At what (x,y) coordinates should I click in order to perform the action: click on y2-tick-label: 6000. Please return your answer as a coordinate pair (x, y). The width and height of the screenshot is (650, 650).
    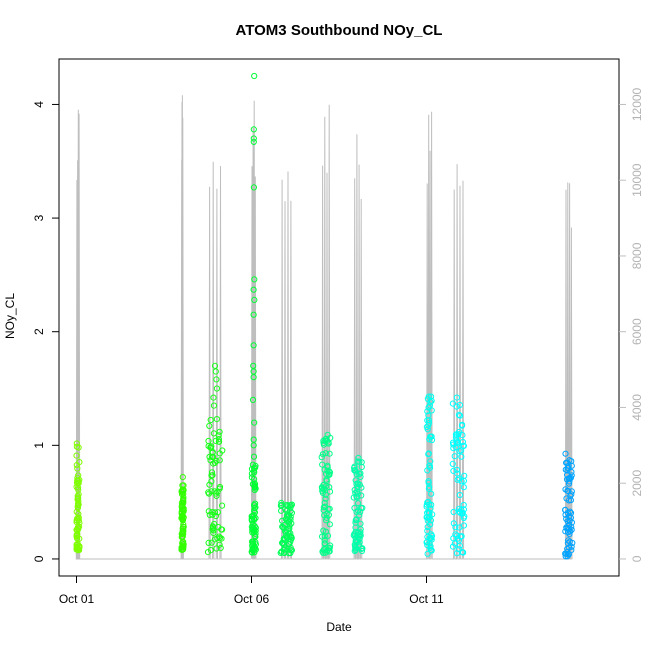
    Looking at the image, I should click on (637, 331).